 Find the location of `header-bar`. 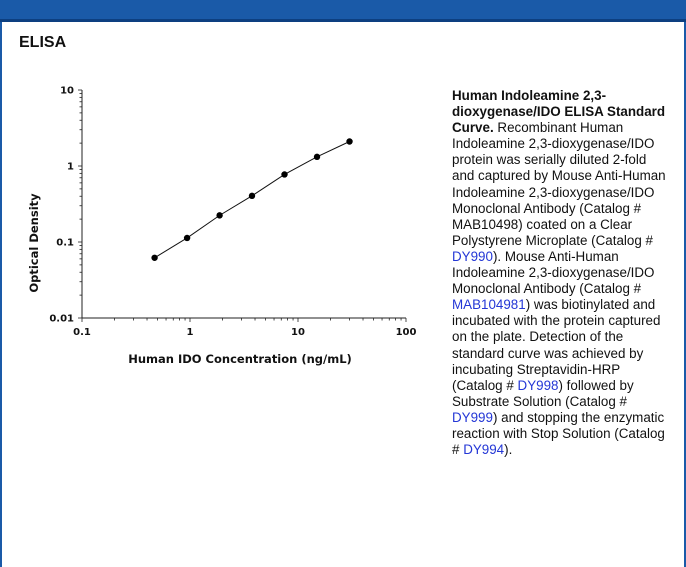

header-bar is located at coordinates (343, 11).